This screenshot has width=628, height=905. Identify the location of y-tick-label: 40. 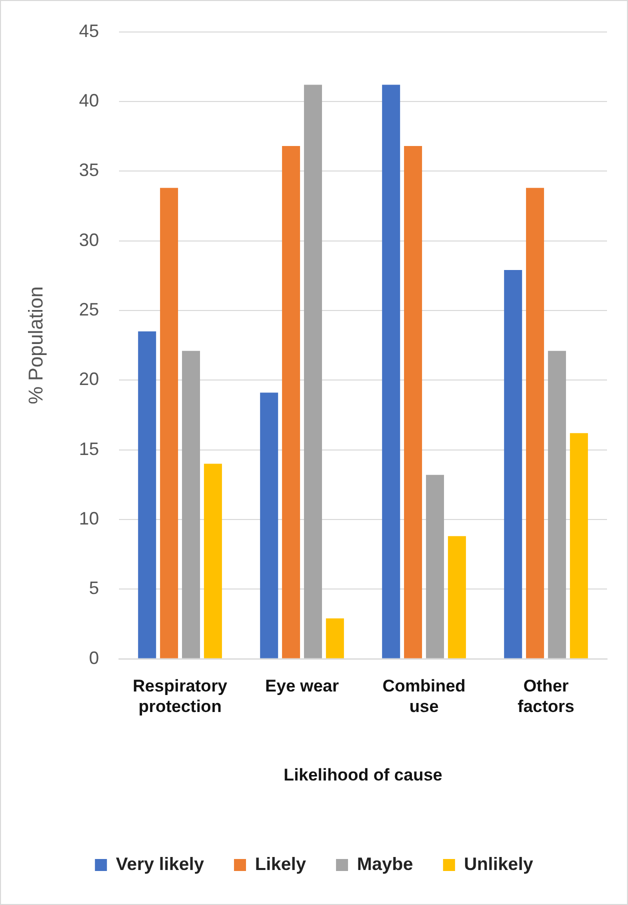
(89, 100).